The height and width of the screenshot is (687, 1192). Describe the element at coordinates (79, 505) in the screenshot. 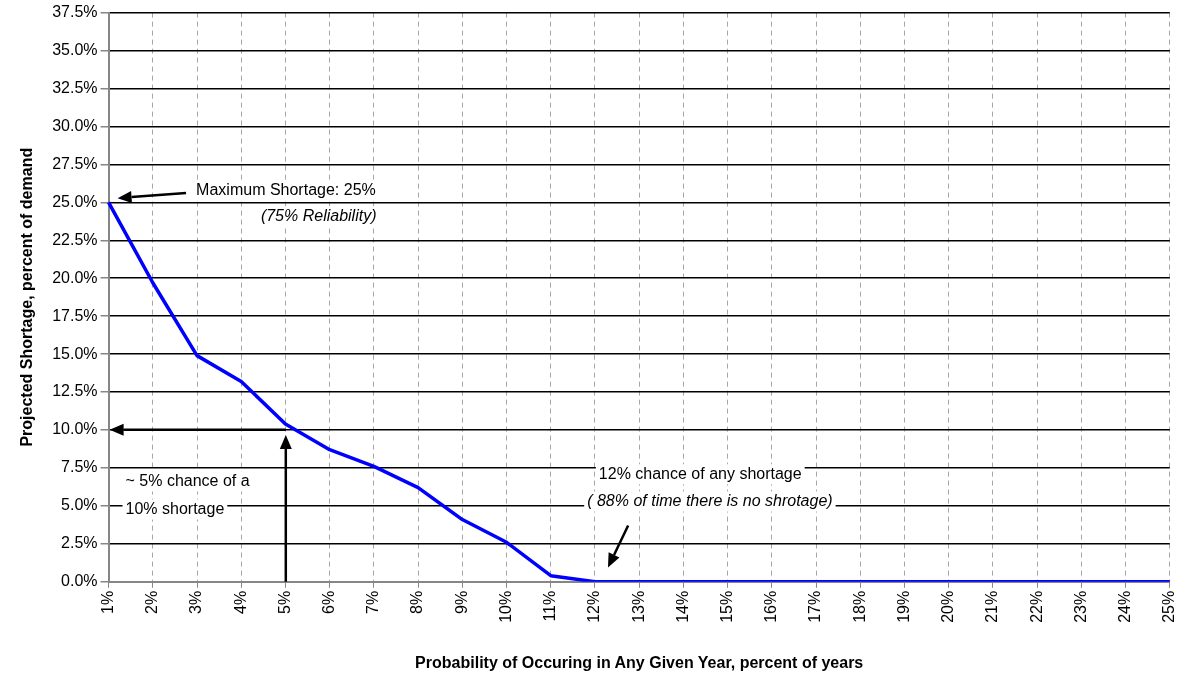

I see `y-tick-label: 5.0%` at that location.